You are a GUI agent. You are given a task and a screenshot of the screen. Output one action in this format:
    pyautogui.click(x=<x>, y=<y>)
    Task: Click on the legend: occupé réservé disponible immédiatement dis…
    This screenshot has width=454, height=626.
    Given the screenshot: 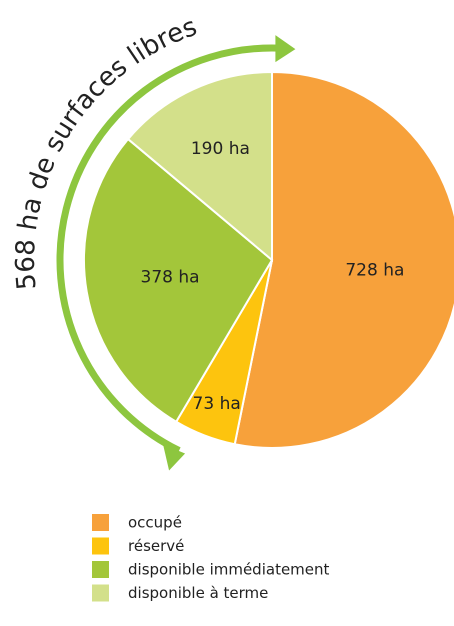 What is the action you would take?
    pyautogui.click(x=211, y=558)
    